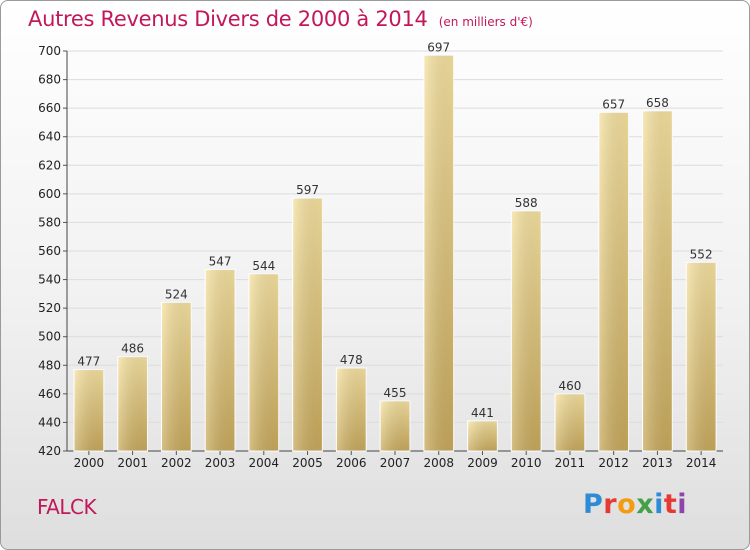  What do you see at coordinates (485, 22) in the screenshot?
I see `chart-unit-note: (en milliers d'€)` at bounding box center [485, 22].